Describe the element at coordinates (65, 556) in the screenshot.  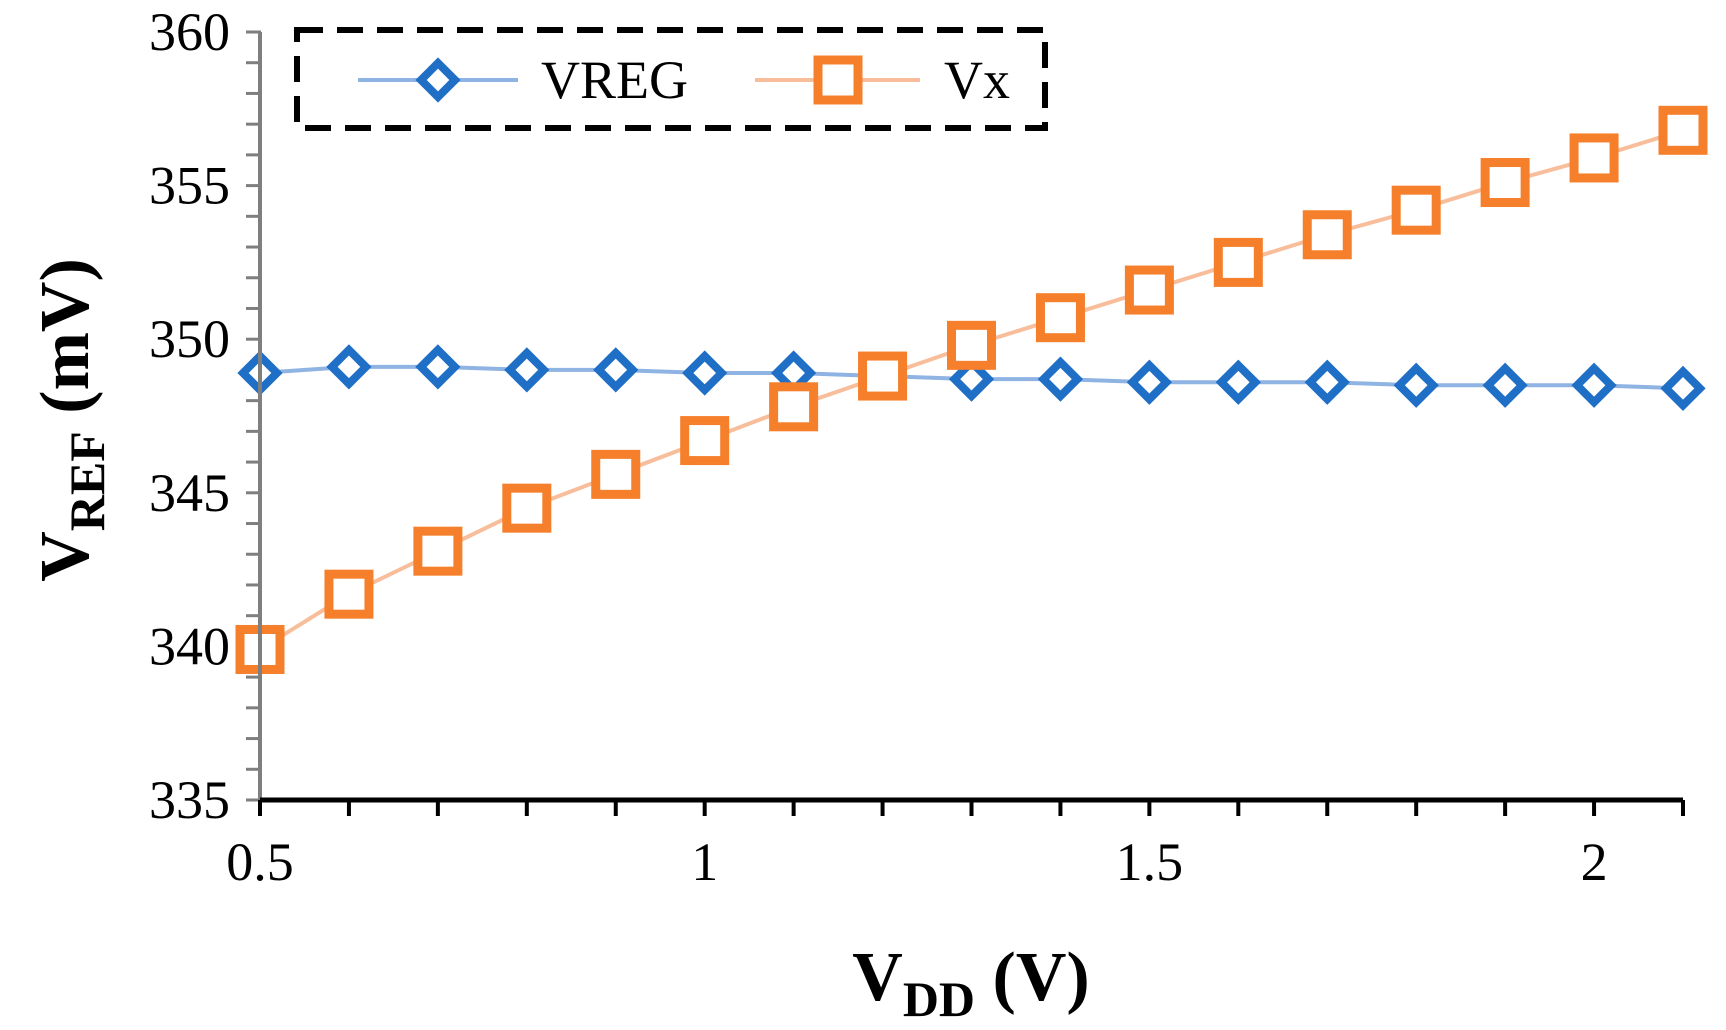
I see `y-axis-title-main: V` at that location.